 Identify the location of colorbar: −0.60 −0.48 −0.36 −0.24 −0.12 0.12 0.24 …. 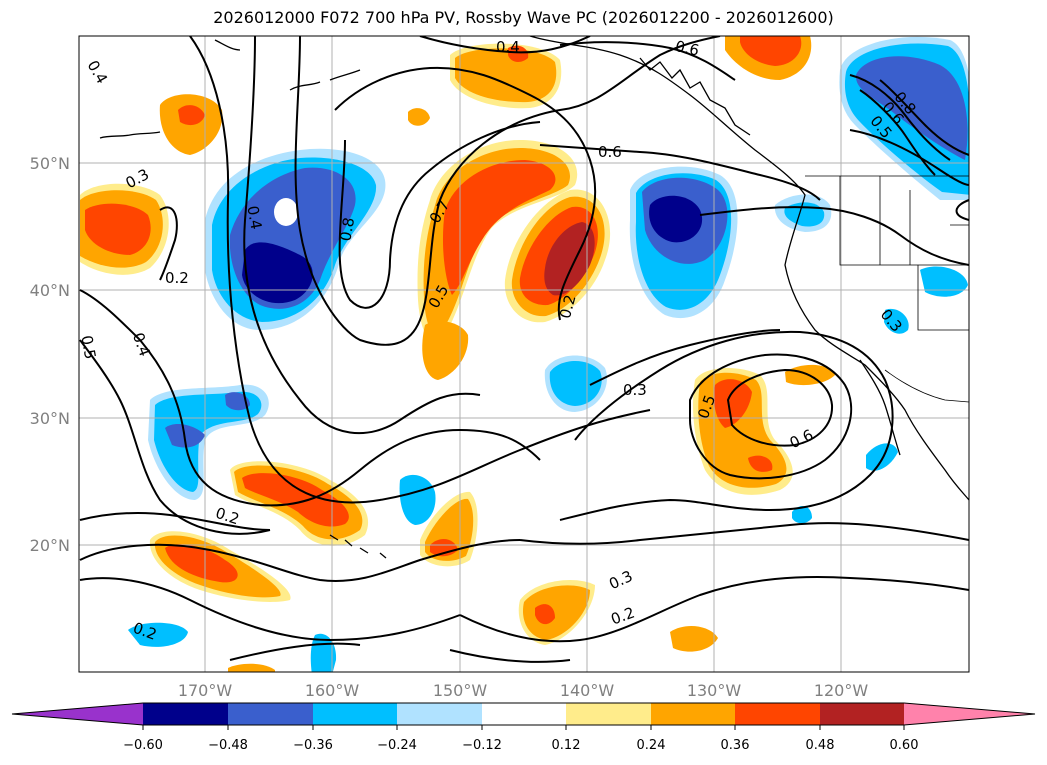
(523, 727).